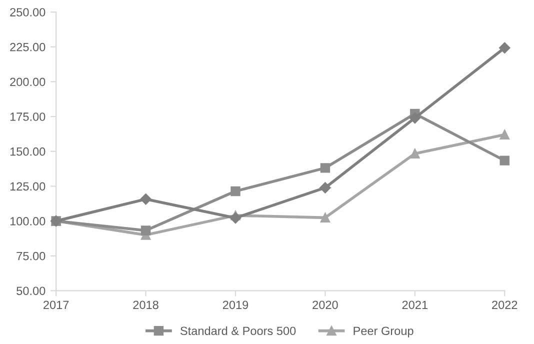 Image resolution: width=534 pixels, height=344 pixels. I want to click on y-tick-label: 250.00, so click(28, 12).